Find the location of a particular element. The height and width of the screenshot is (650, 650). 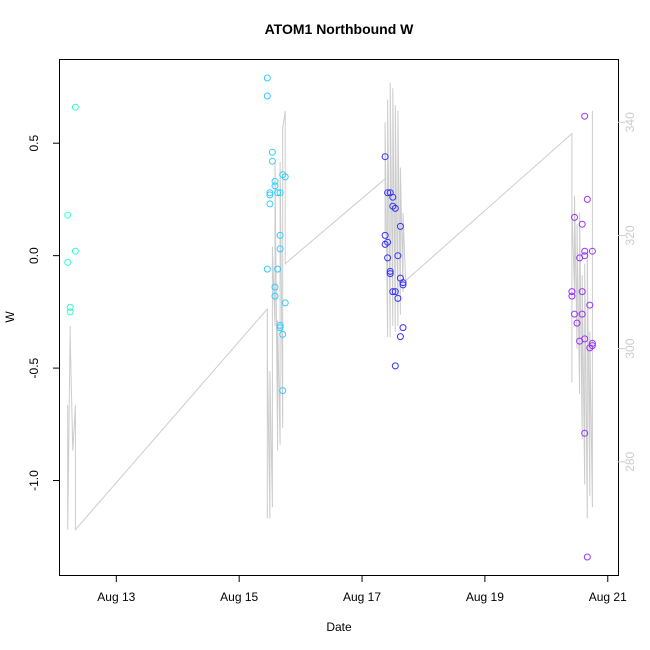

y2-tick-label: 280 is located at coordinates (630, 461).